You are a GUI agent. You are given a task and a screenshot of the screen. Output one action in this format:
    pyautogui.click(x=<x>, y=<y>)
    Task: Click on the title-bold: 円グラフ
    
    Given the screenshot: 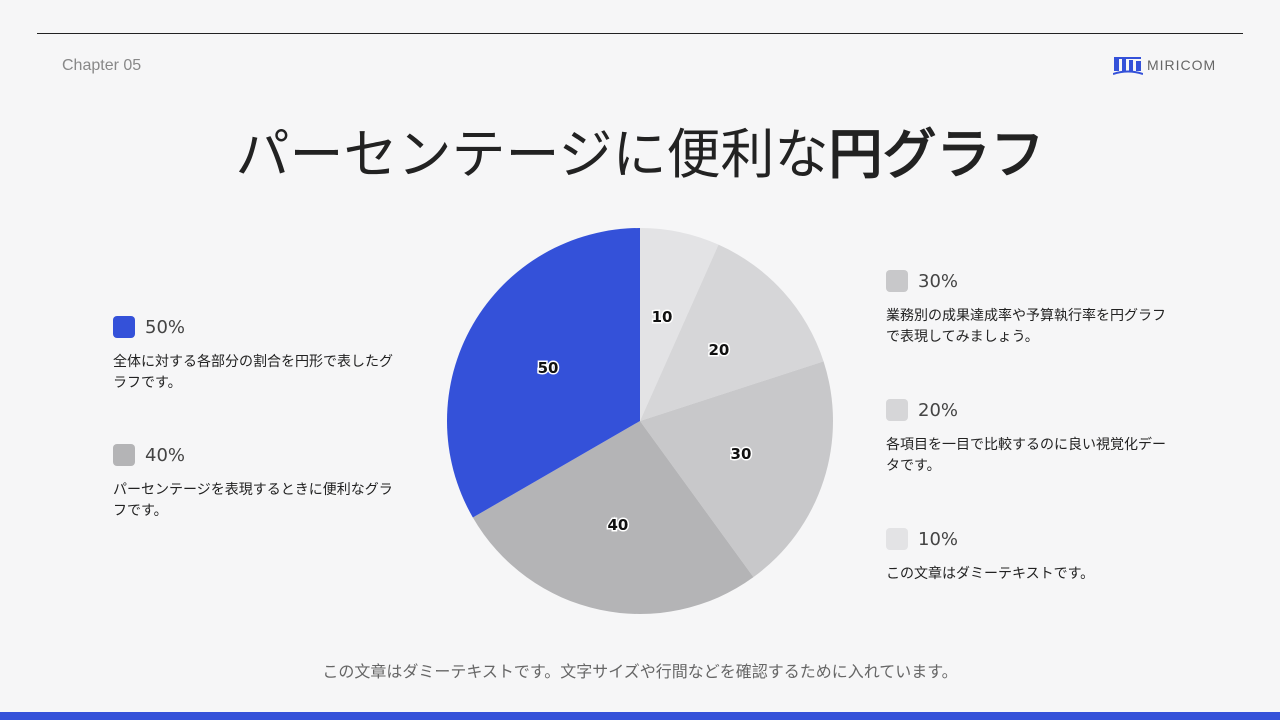 What is the action you would take?
    pyautogui.click(x=936, y=154)
    